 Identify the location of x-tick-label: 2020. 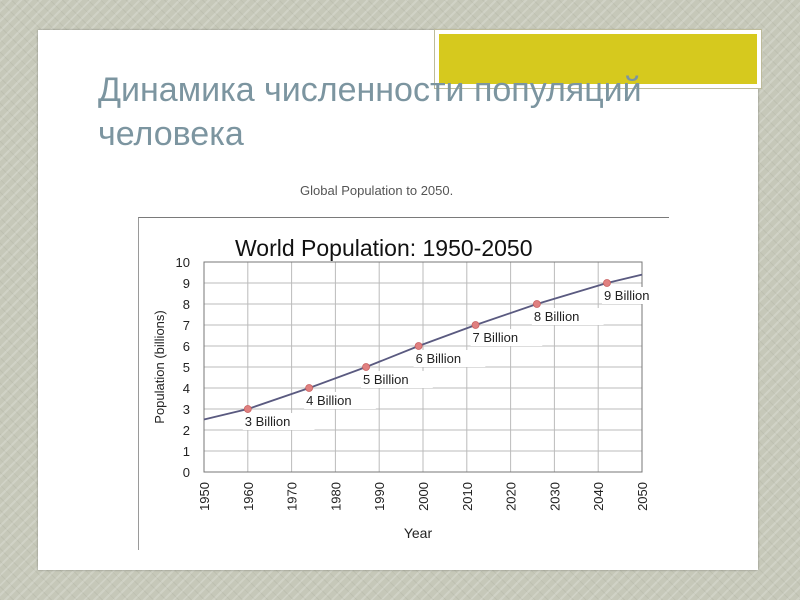
(511, 496).